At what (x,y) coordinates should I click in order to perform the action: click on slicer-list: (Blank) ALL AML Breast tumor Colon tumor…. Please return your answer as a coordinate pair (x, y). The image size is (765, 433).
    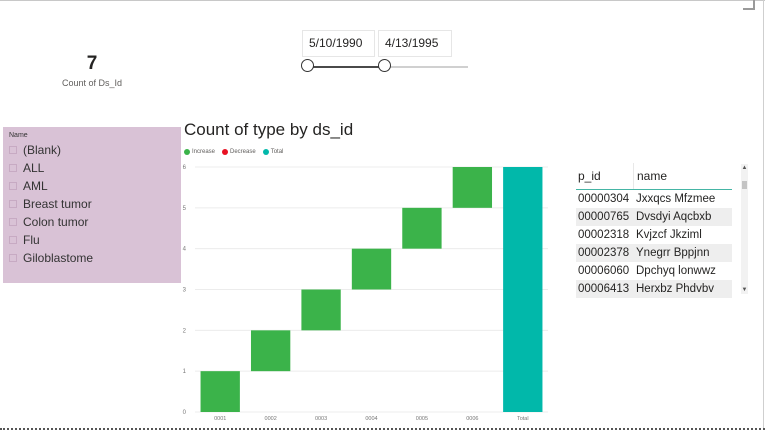
    Looking at the image, I should click on (92, 204).